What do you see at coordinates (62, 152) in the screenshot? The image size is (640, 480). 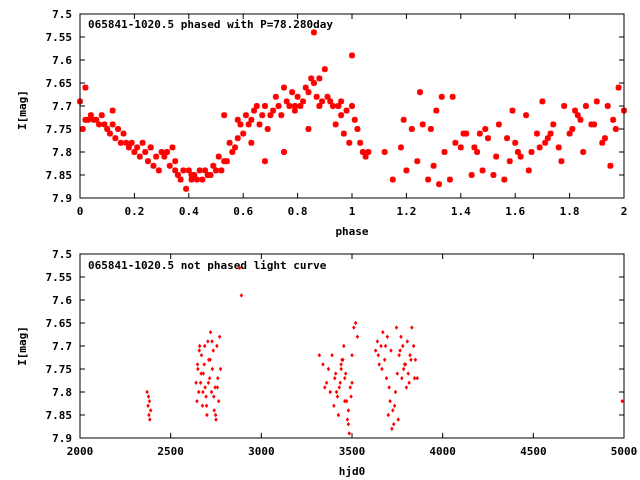 I see `phased-y-tick-label: 7.8` at bounding box center [62, 152].